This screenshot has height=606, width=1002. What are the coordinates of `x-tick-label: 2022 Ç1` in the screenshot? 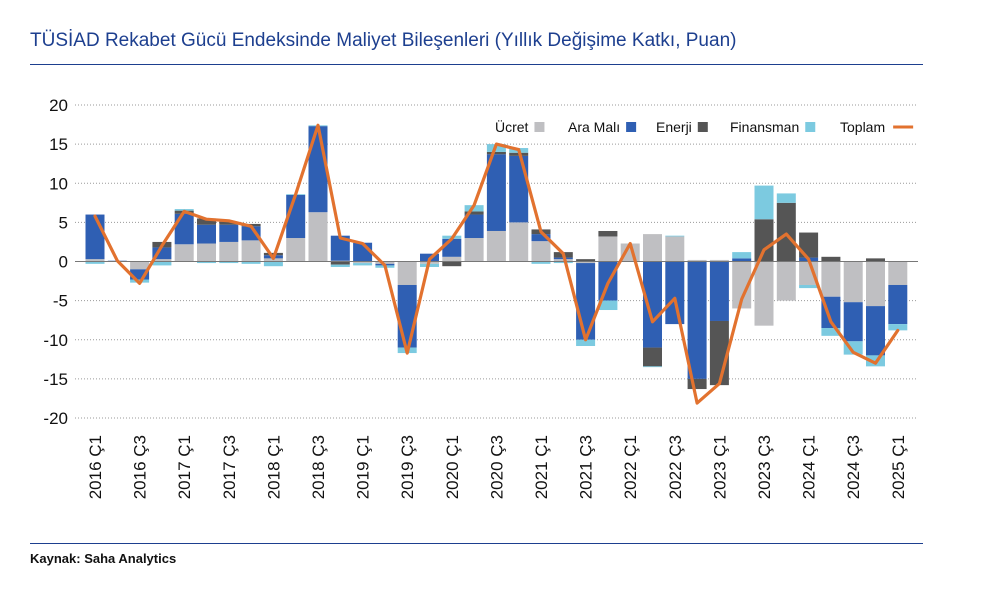 It's located at (630, 467).